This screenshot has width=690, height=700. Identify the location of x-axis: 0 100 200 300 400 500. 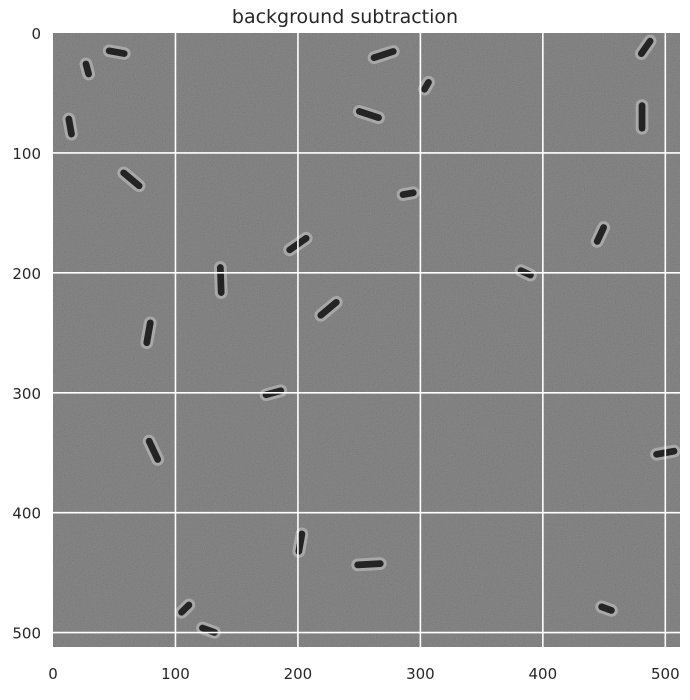
(363, 674).